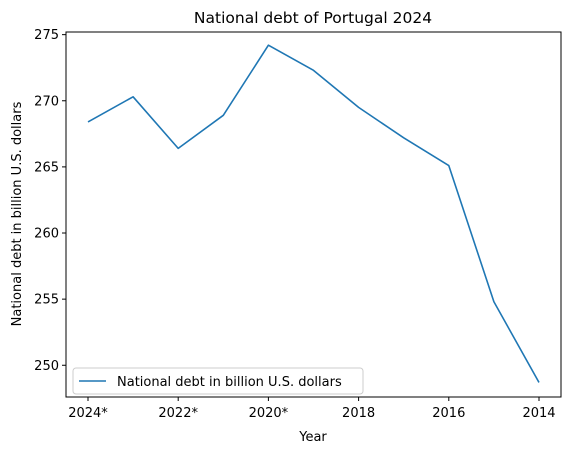  What do you see at coordinates (229, 382) in the screenshot?
I see `legend-label: National debt in billion U.S. dollars` at bounding box center [229, 382].